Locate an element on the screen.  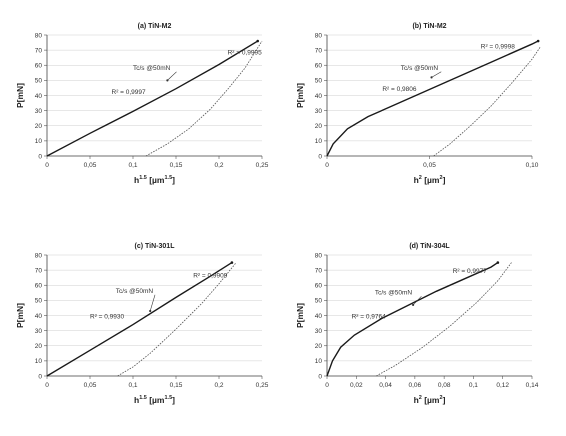
chart-title: (b) TiN-M2 is located at coordinates (429, 26).